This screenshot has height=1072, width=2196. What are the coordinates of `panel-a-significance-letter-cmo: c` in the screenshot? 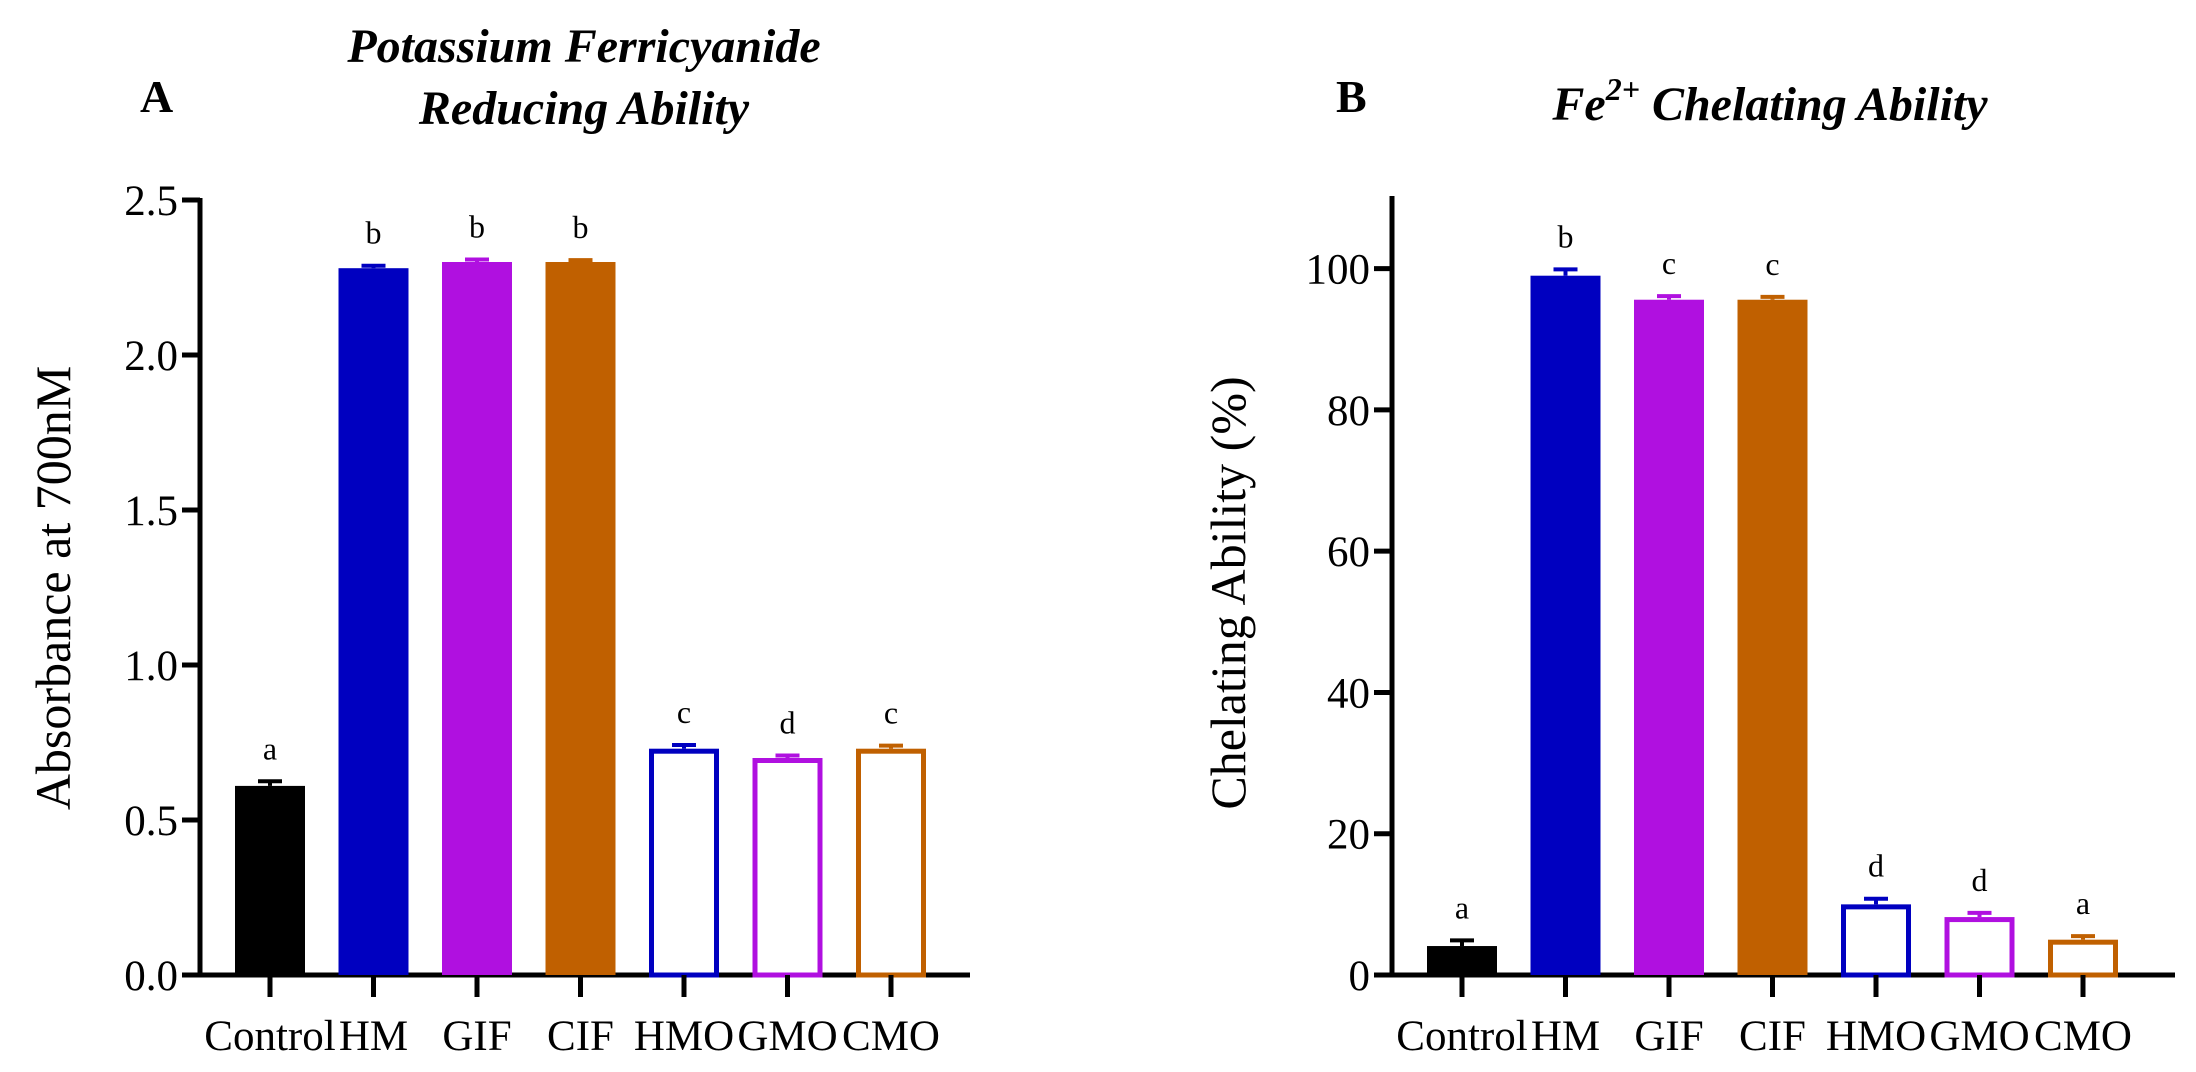 It's located at (891, 713).